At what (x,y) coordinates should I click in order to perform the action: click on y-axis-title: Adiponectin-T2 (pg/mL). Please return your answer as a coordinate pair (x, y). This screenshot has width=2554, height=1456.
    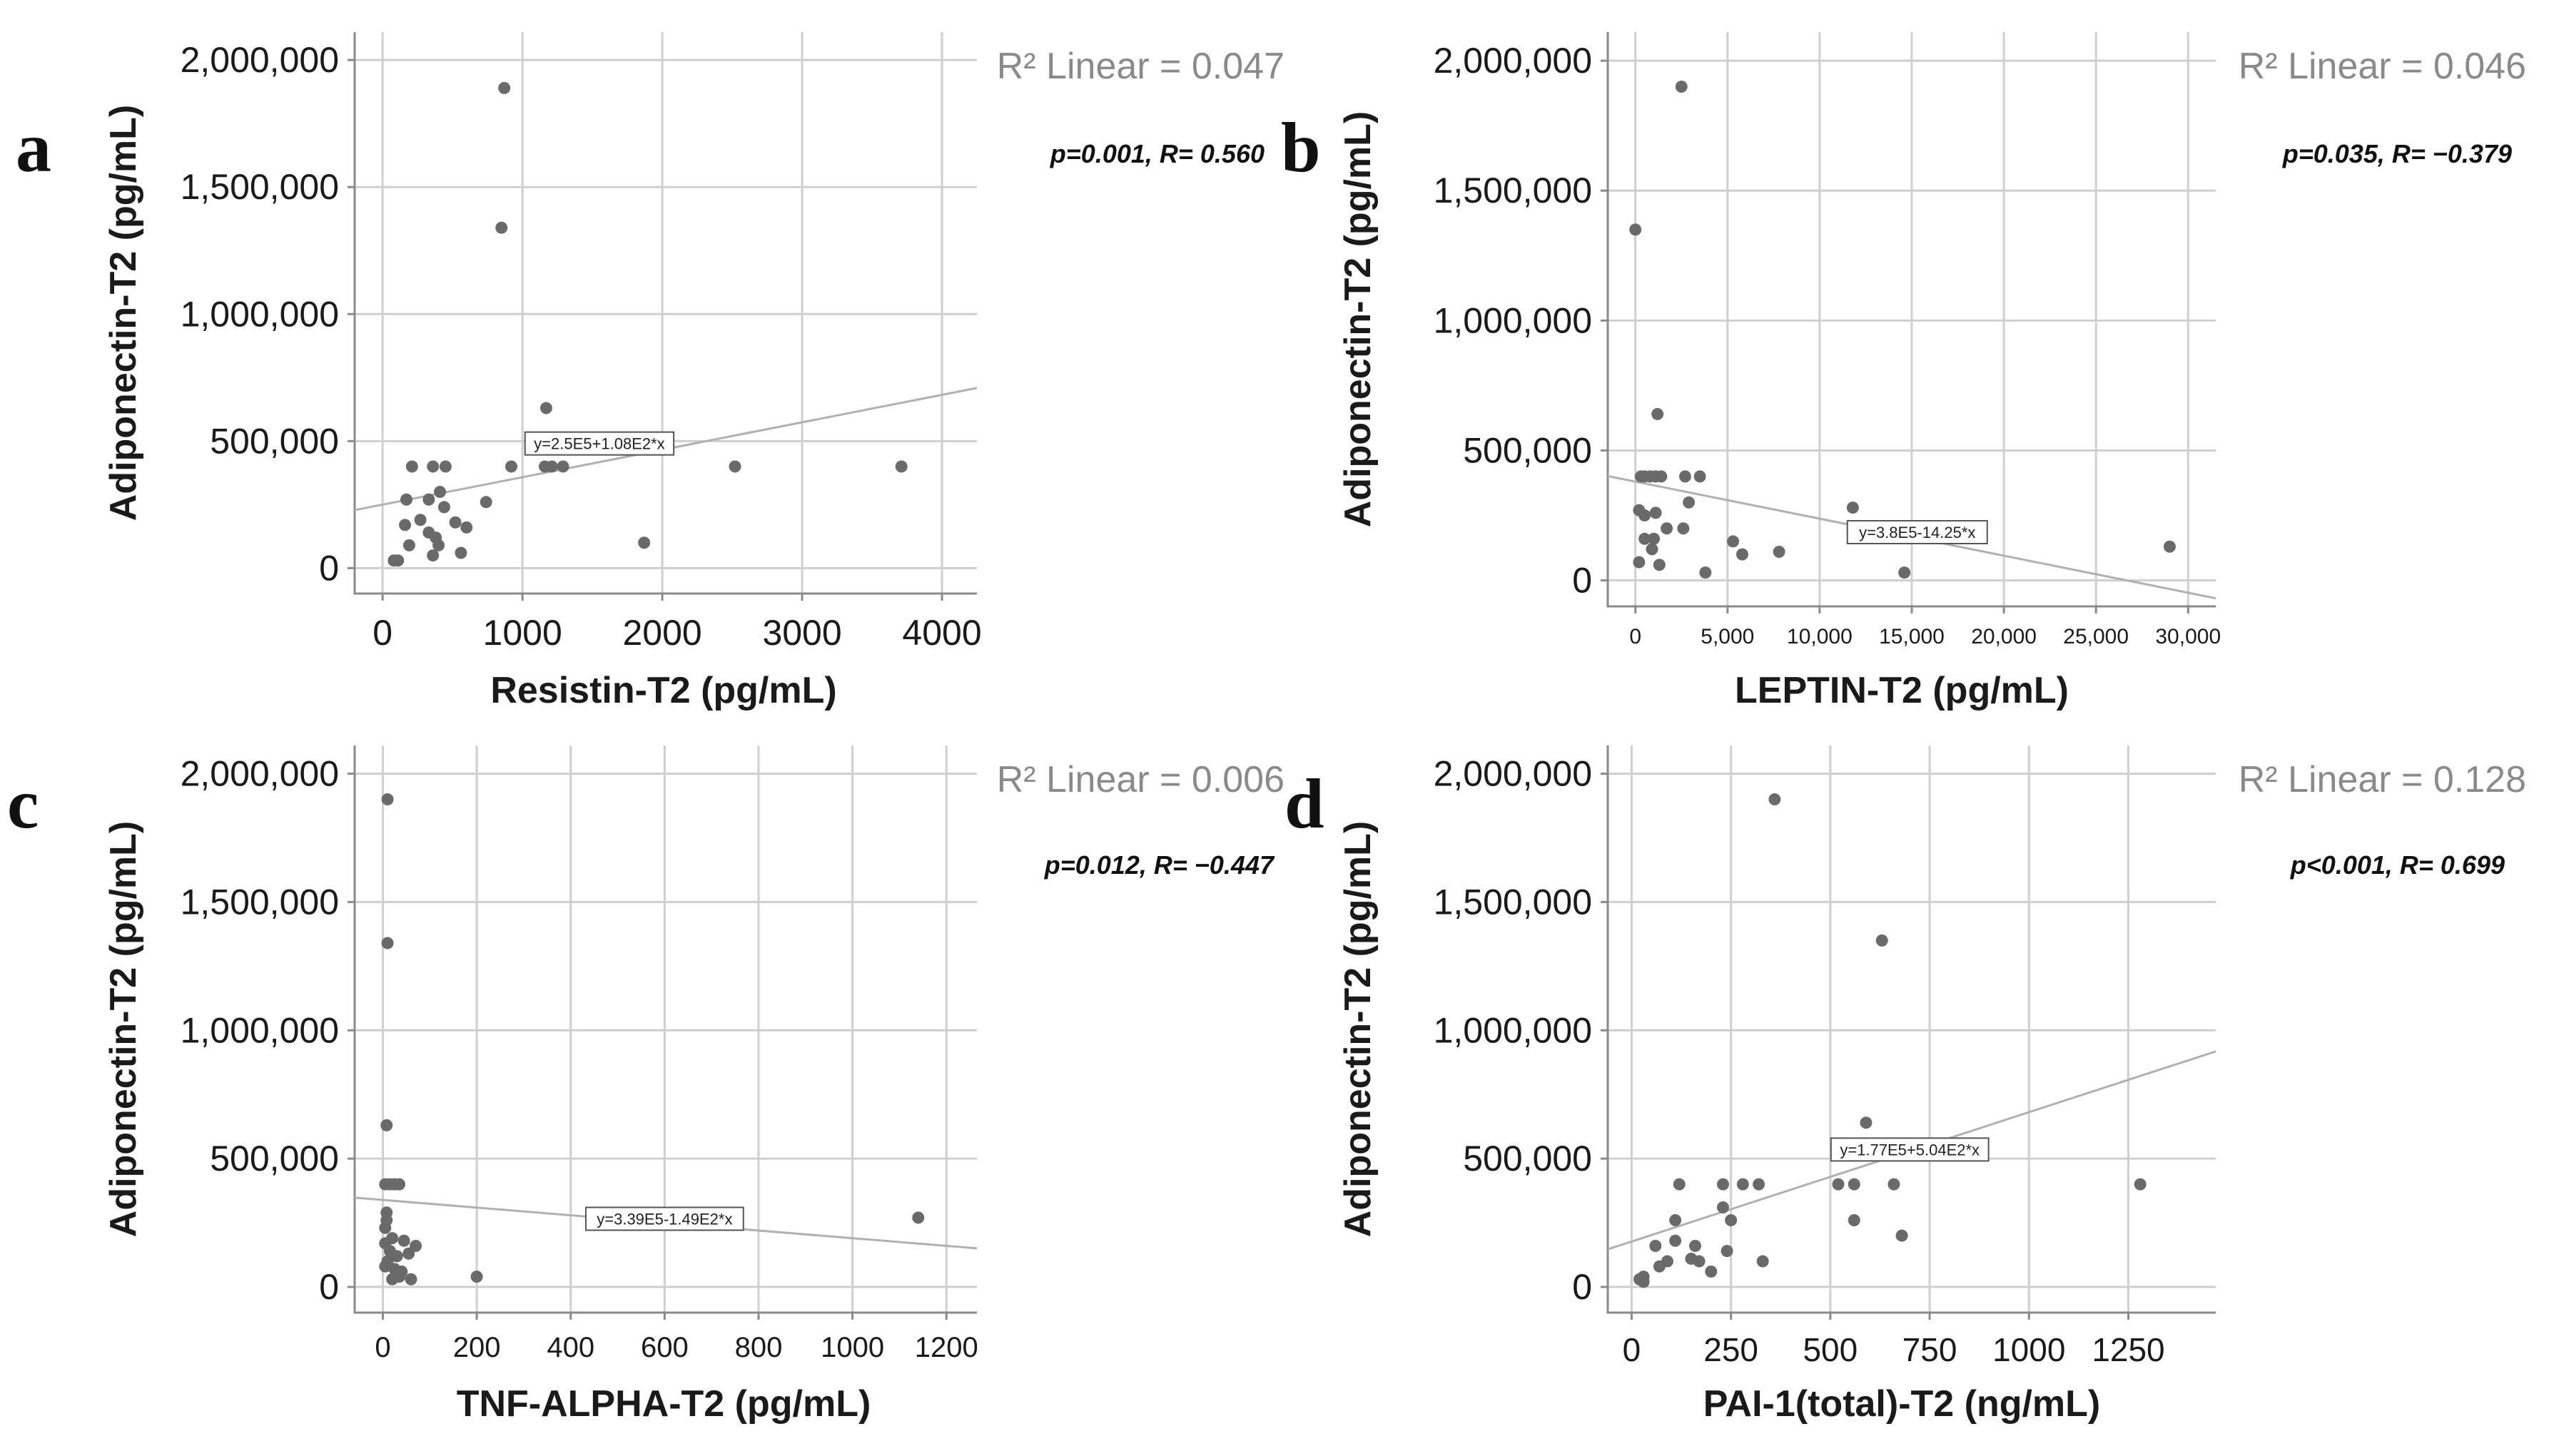
    Looking at the image, I should click on (123, 1029).